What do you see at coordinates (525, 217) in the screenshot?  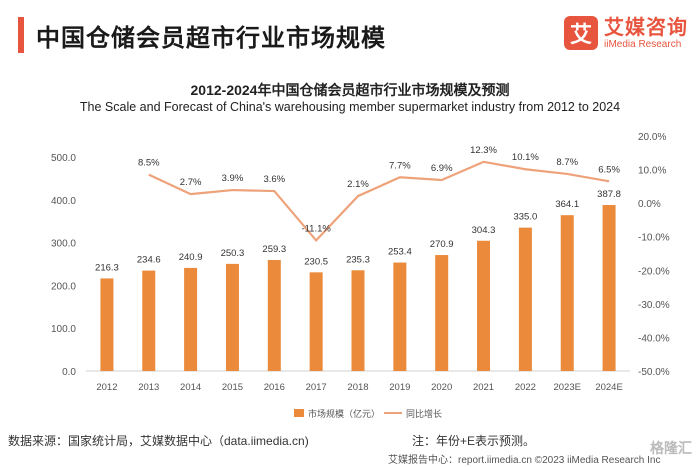 I see `bar-value-label: 335.0` at bounding box center [525, 217].